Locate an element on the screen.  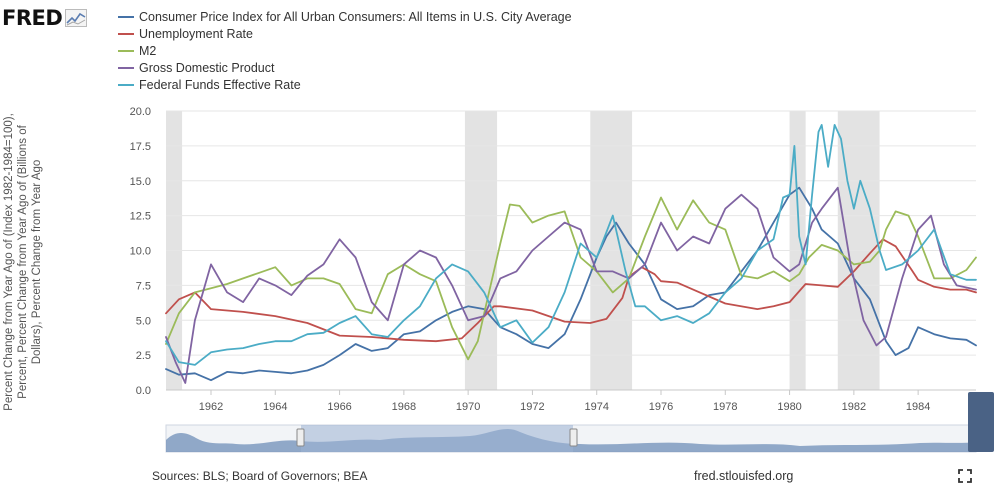
fred-logo: FRED is located at coordinates (45, 18).